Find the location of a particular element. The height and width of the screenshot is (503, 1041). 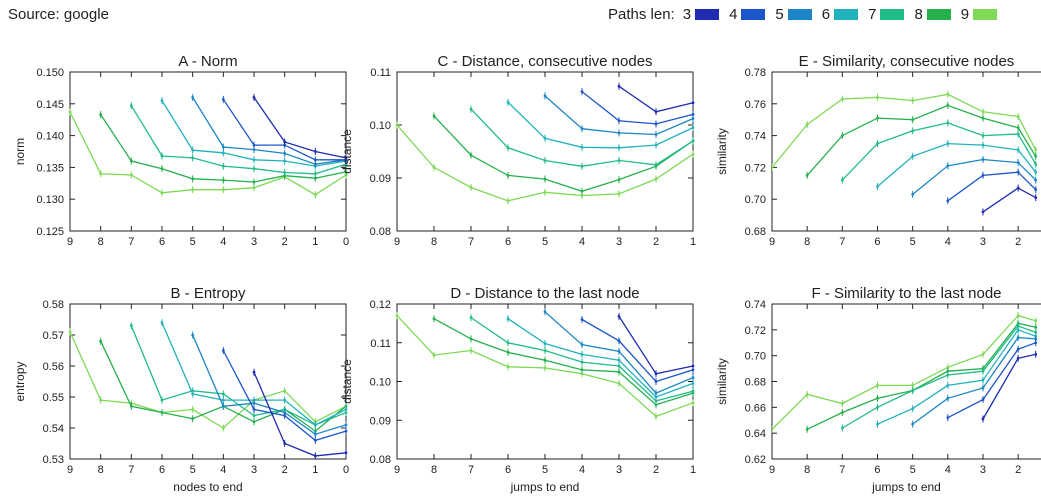

y-tick-label: 0.64 is located at coordinates (755, 434).